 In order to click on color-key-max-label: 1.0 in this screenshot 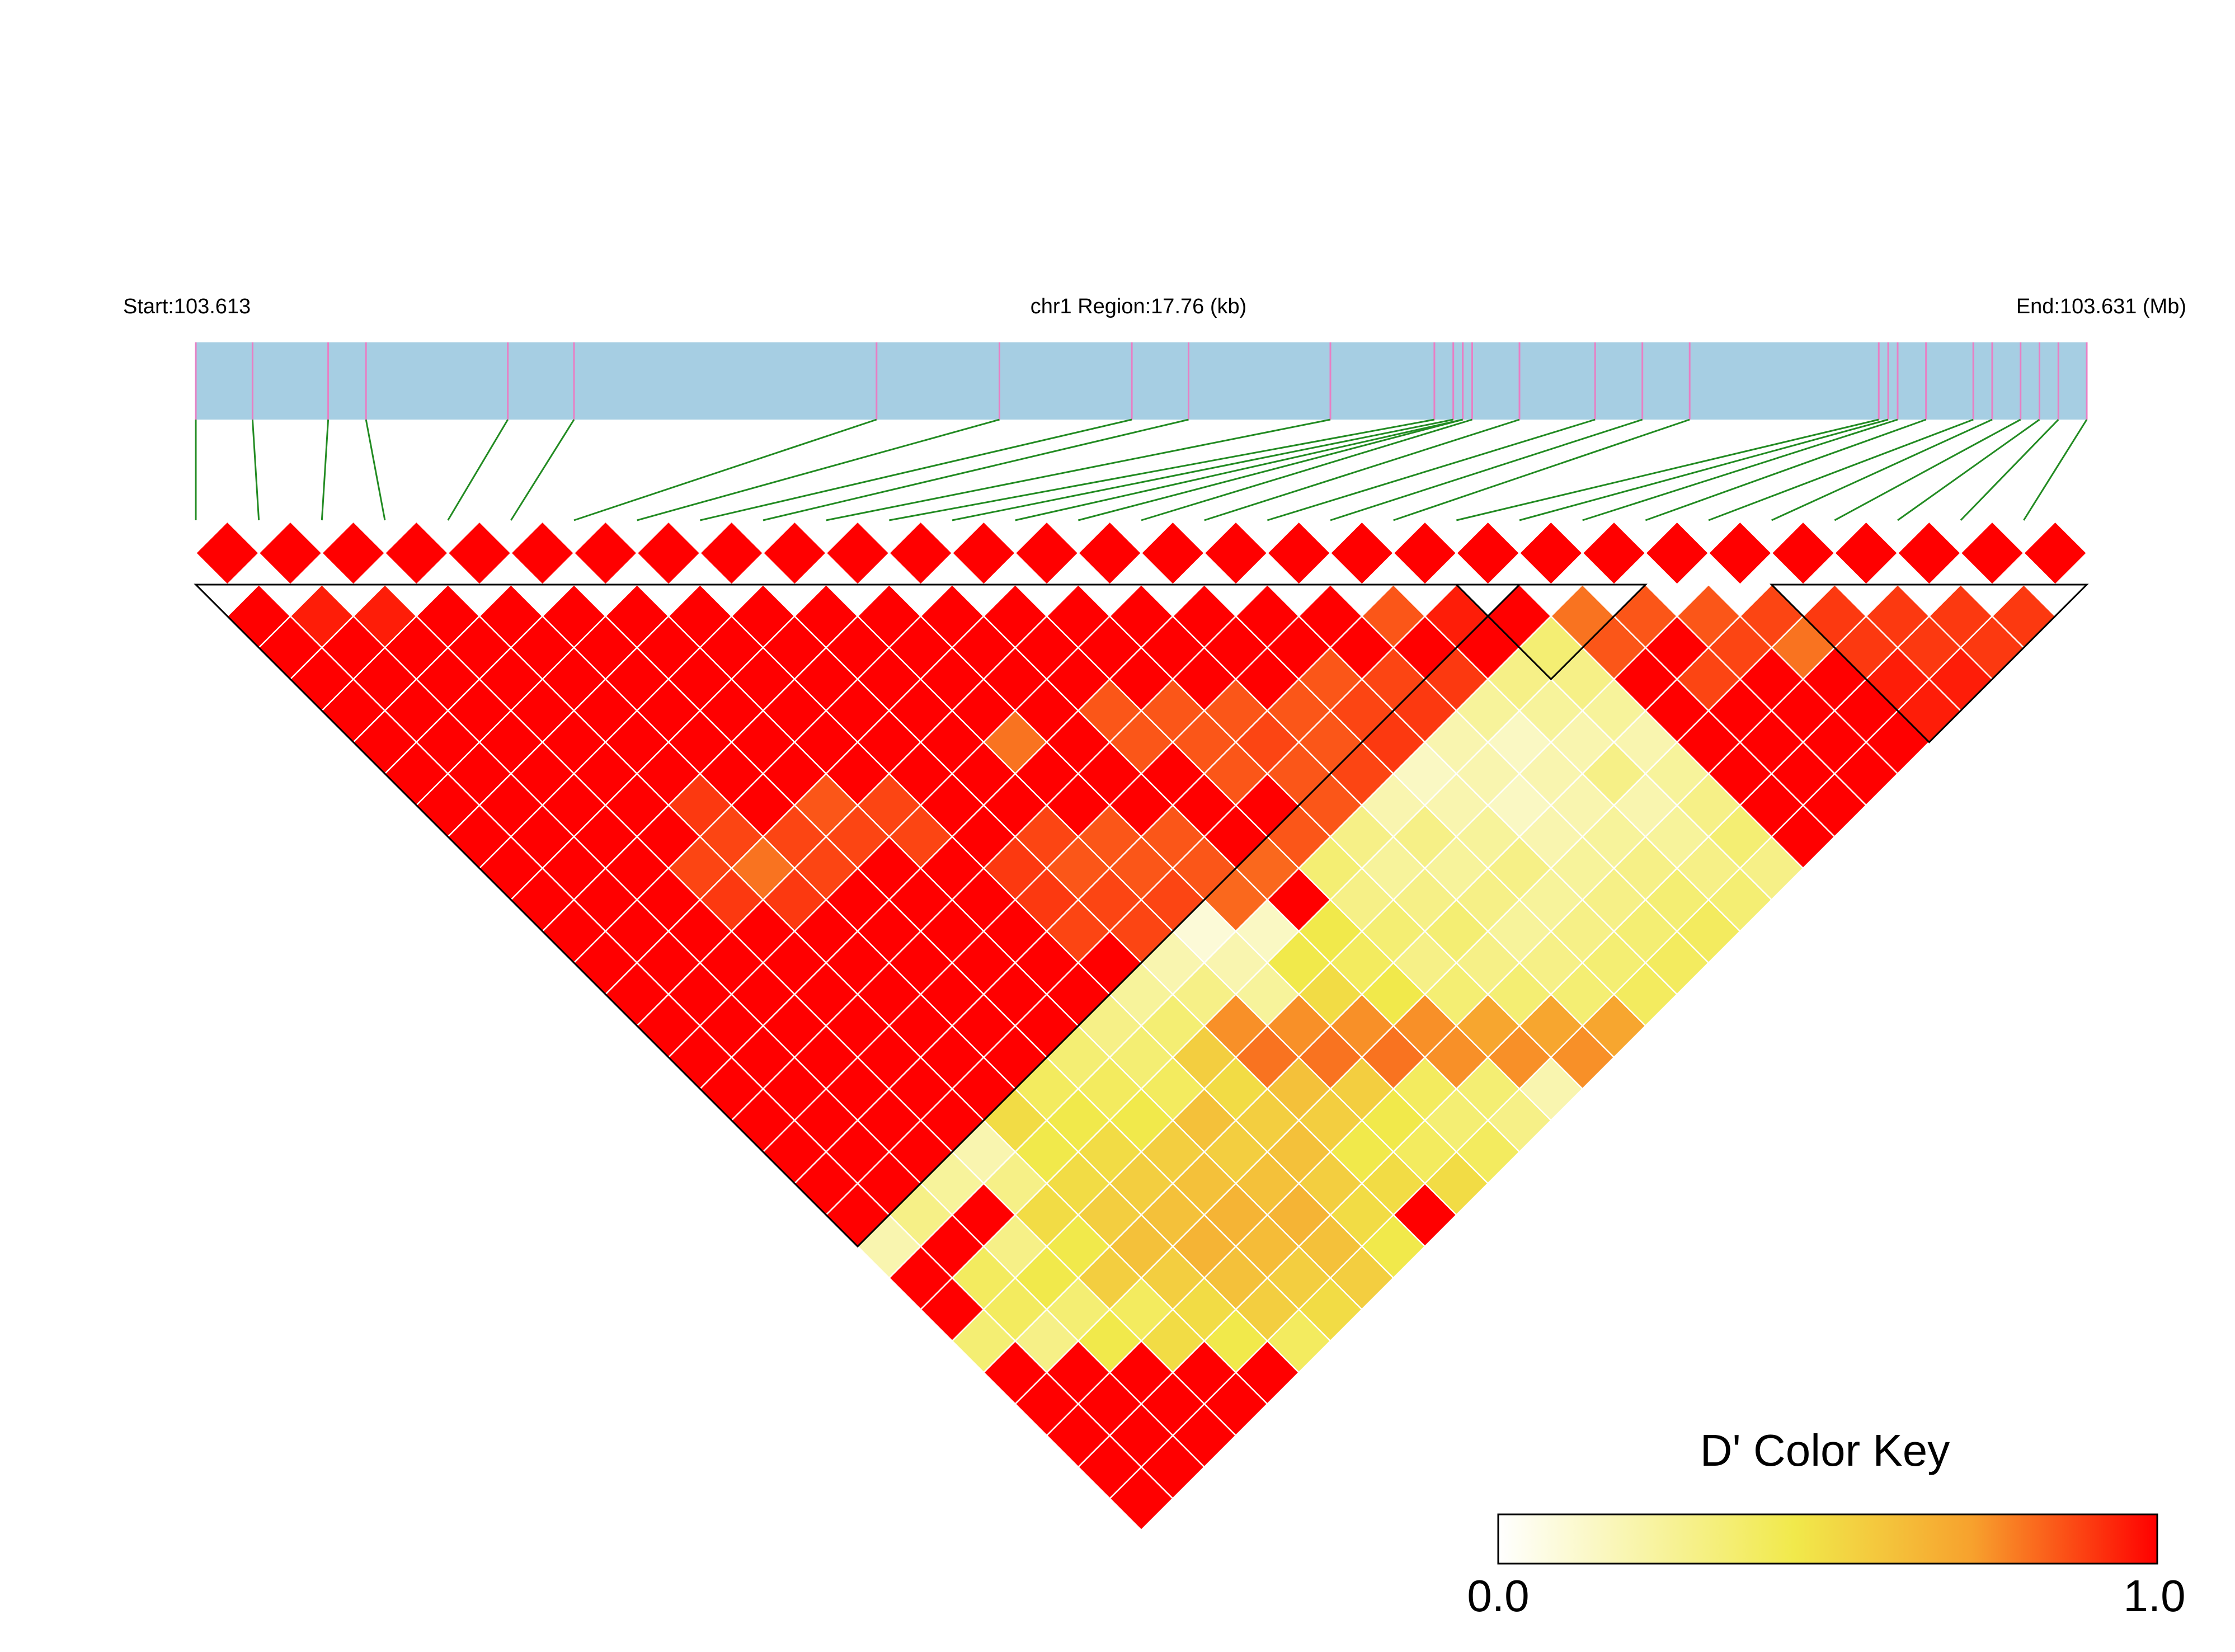, I will do `click(2154, 1596)`.